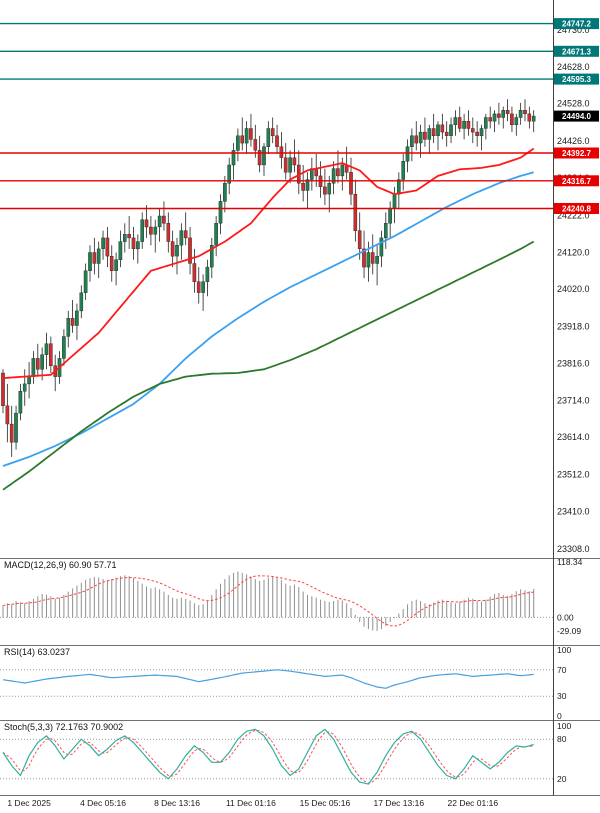 The image size is (600, 813). I want to click on stoch-axis-label: 80, so click(562, 739).